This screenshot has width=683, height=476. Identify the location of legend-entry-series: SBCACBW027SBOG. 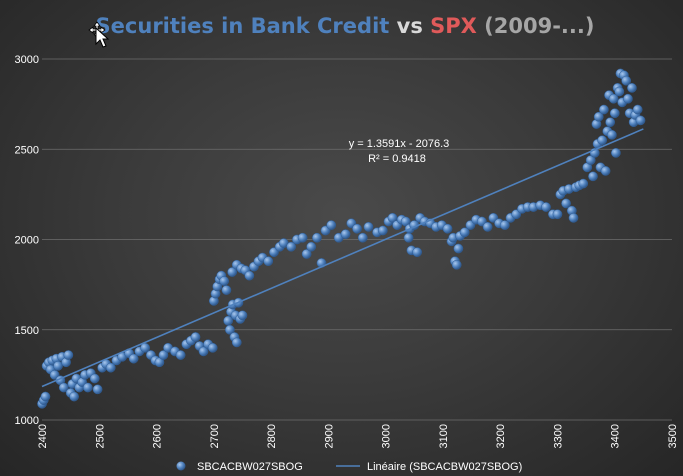
(250, 467).